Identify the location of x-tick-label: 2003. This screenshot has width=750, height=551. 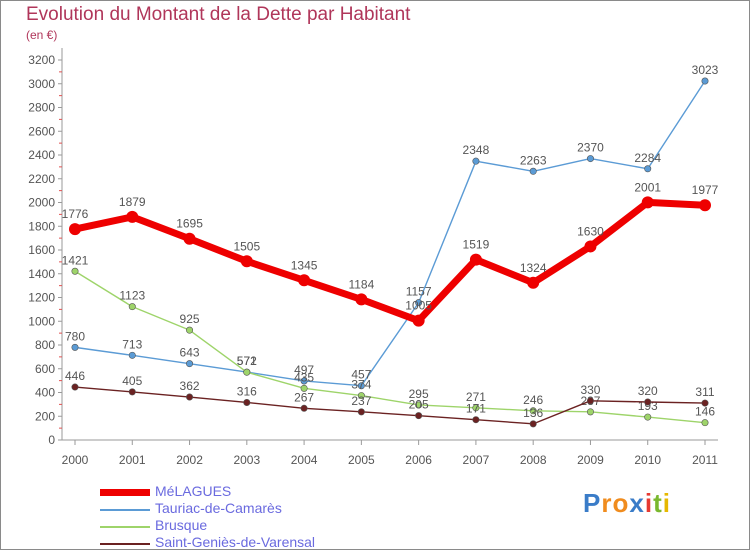
(246, 460).